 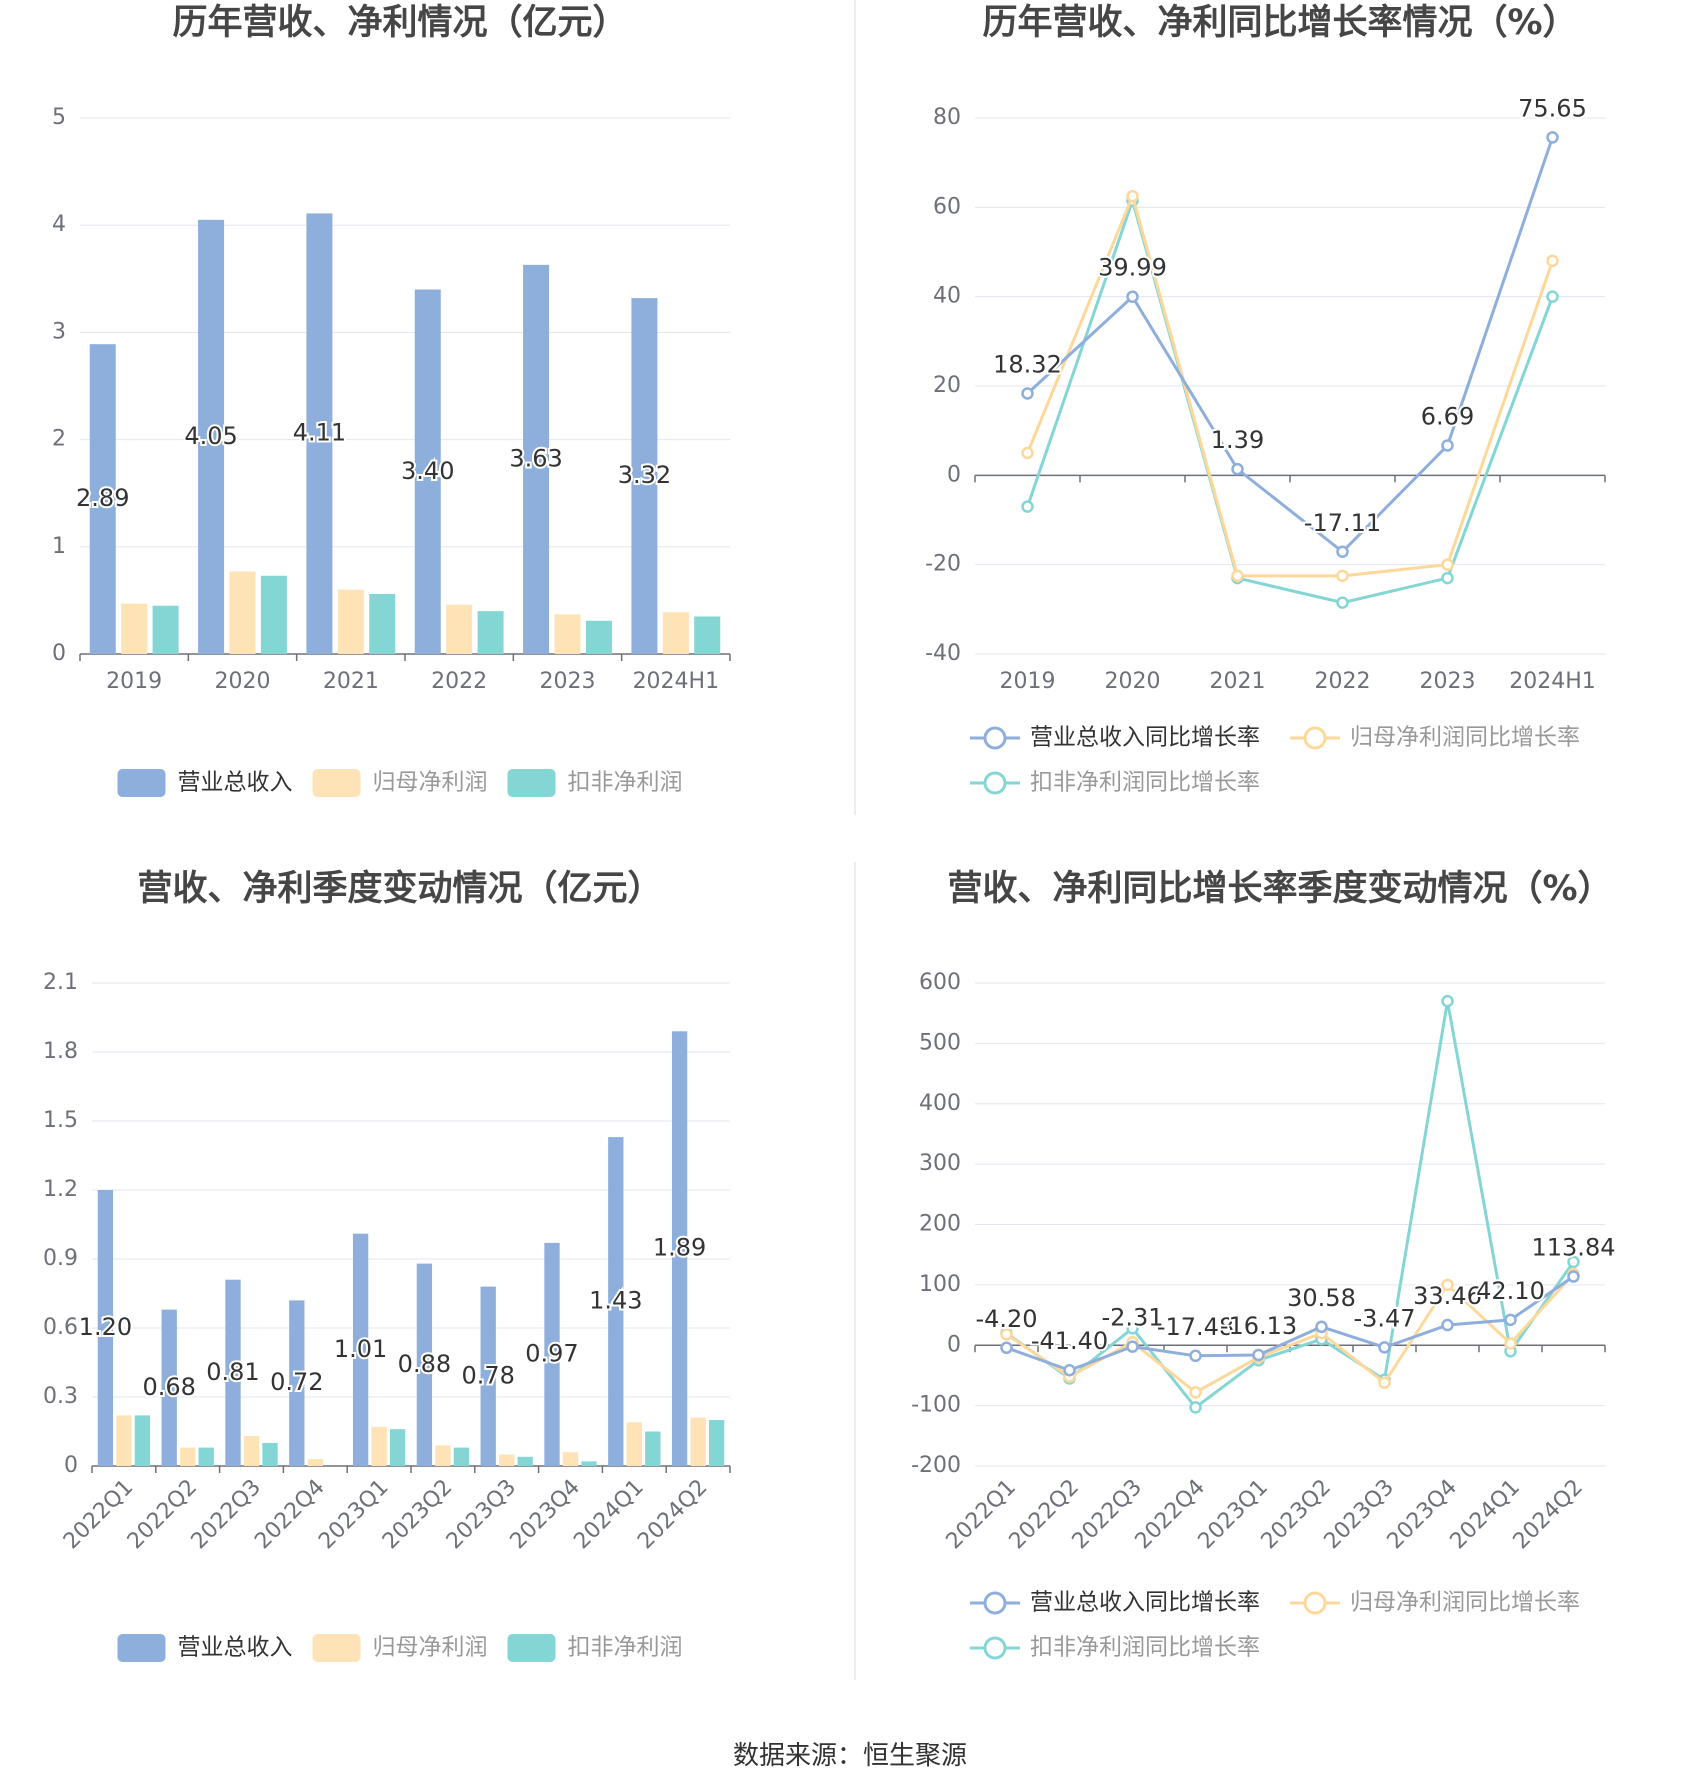 I want to click on x-tick-label: 2023Q3, so click(x=481, y=1514).